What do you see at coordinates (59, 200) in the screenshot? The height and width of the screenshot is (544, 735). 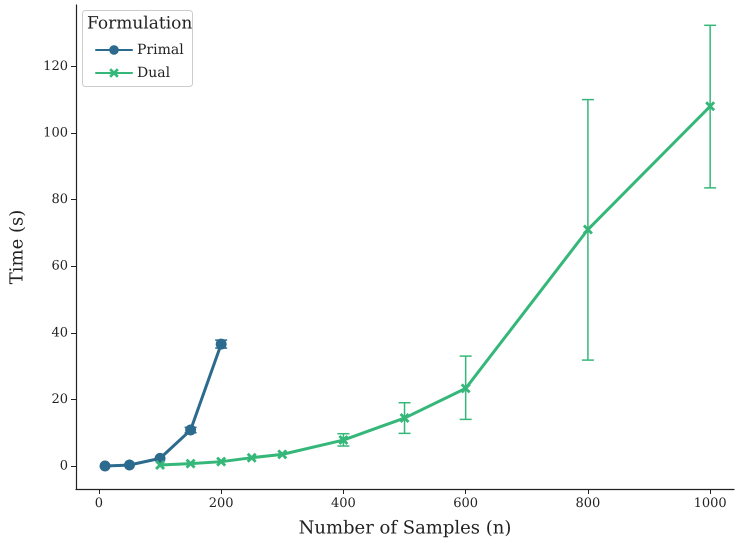 I see `y-tick-label: 80` at bounding box center [59, 200].